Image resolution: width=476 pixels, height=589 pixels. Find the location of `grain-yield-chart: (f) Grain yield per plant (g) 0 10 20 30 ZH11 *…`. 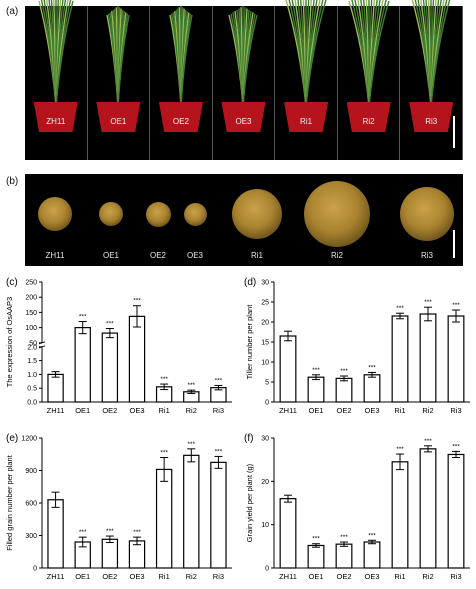

grain-yield-chart: (f) Grain yield per plant (g) 0 10 20 30 ZH11 *… is located at coordinates (357, 507).